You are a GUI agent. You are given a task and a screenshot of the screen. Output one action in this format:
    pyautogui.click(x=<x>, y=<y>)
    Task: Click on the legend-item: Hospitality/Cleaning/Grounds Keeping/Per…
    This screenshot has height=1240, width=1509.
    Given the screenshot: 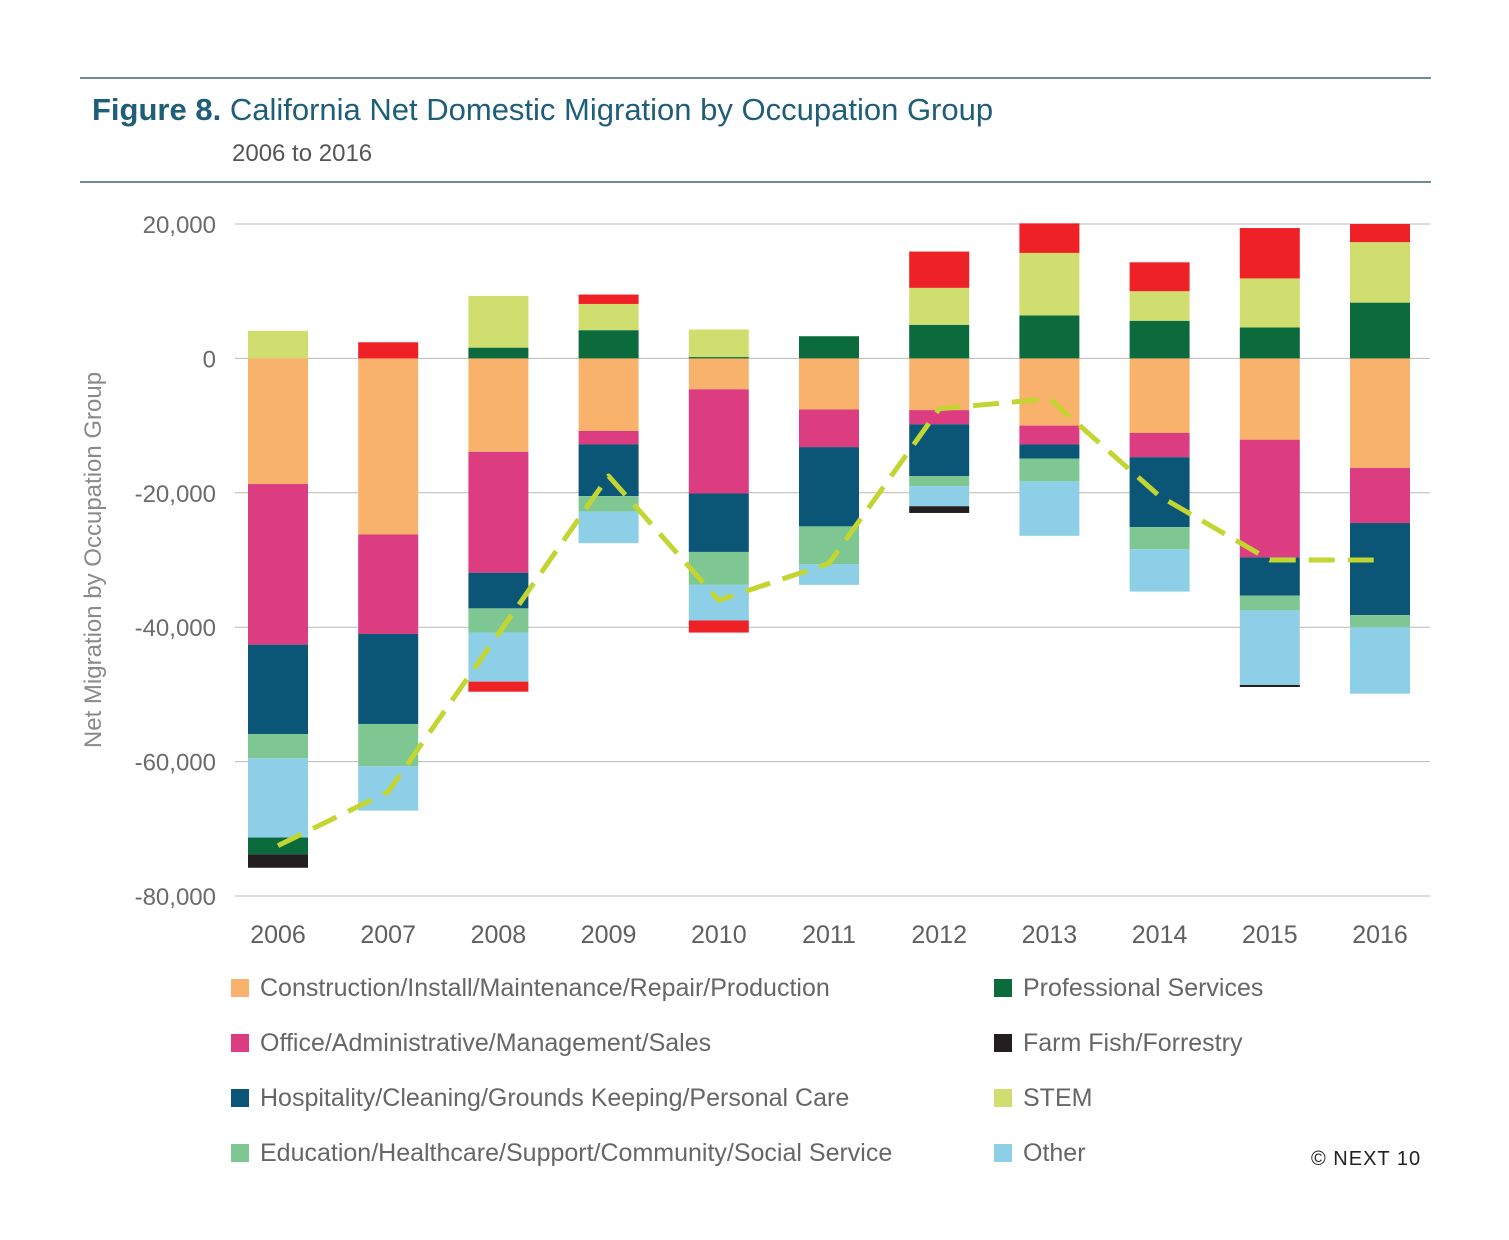 What is the action you would take?
    pyautogui.click(x=540, y=1098)
    